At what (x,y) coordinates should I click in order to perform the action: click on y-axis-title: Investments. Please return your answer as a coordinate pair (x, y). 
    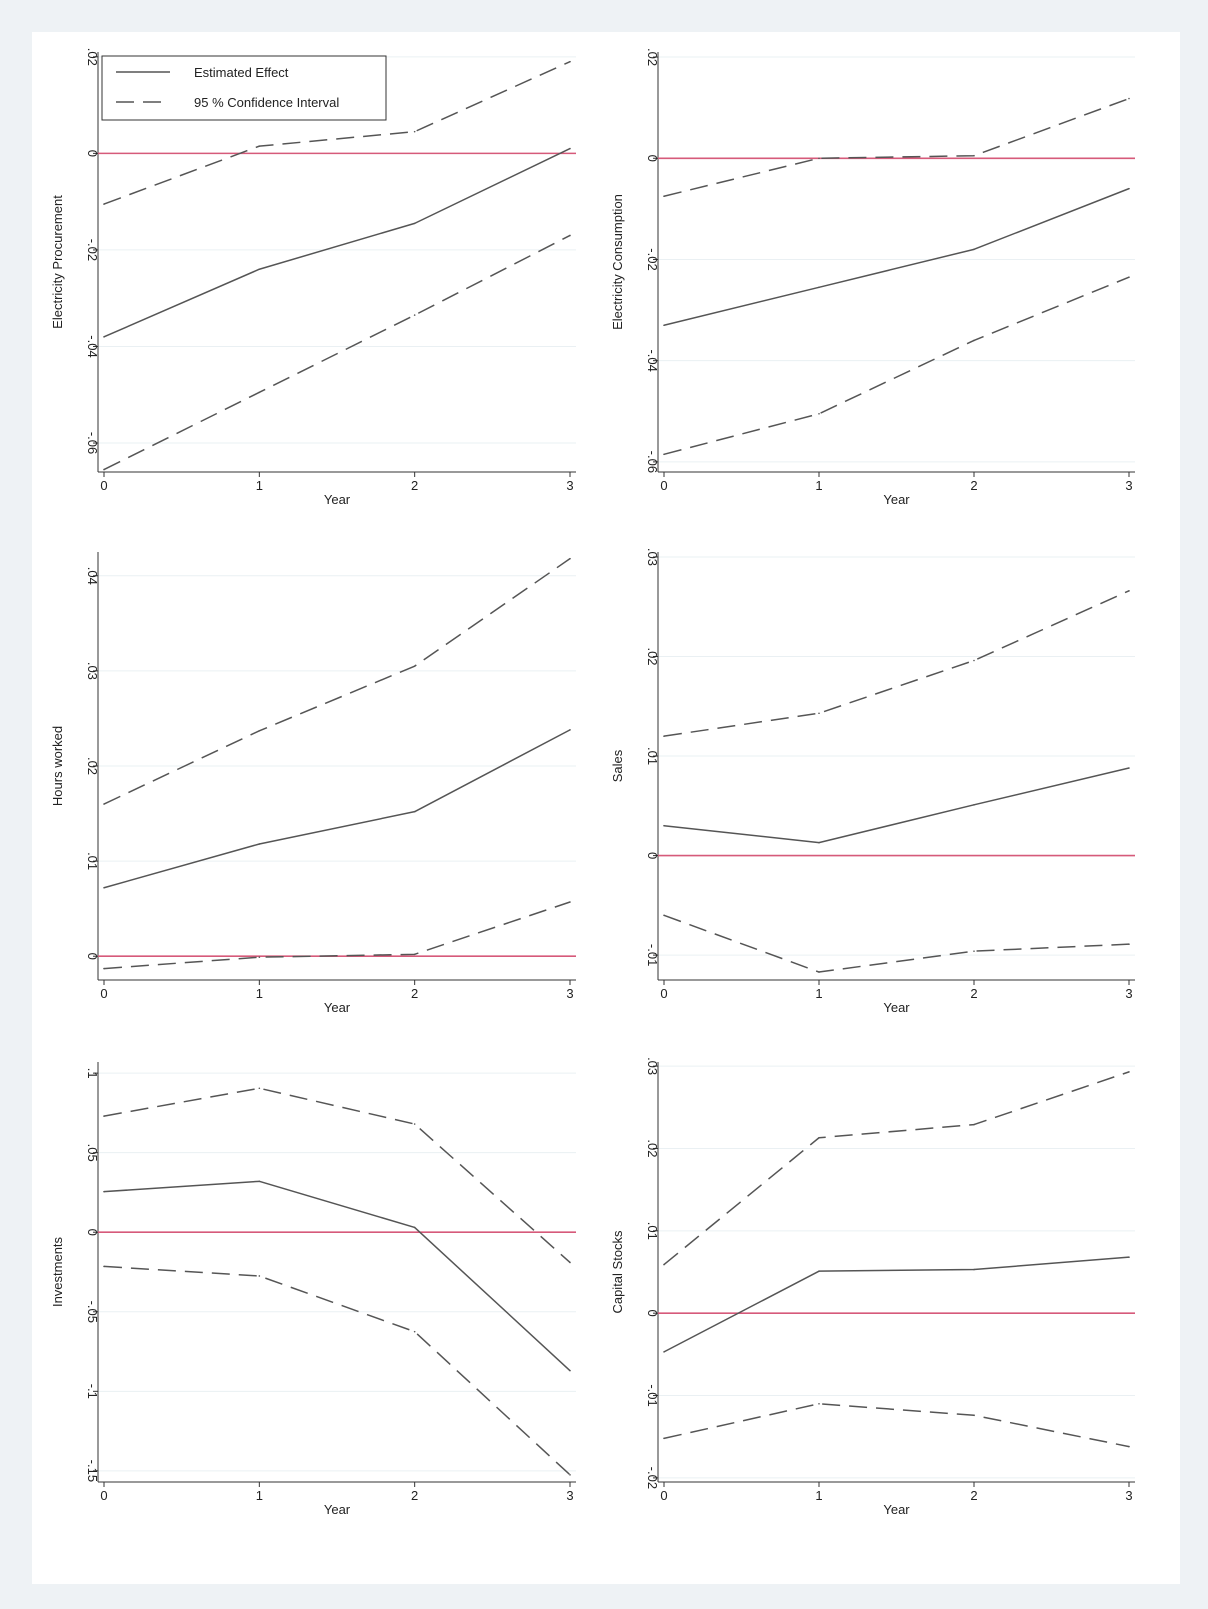
    Looking at the image, I should click on (57, 1271).